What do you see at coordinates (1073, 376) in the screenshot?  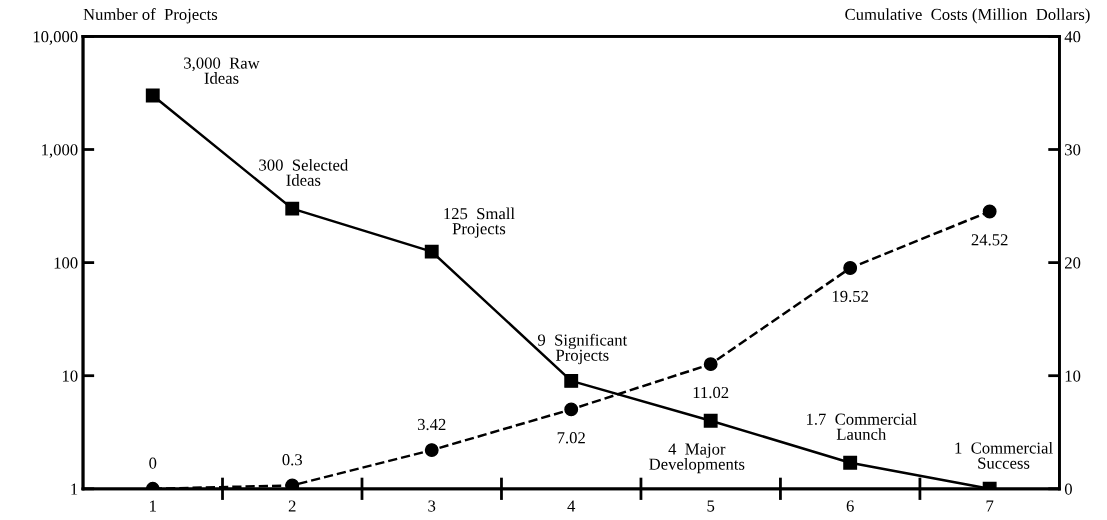 I see `y2-tick-label: 10` at bounding box center [1073, 376].